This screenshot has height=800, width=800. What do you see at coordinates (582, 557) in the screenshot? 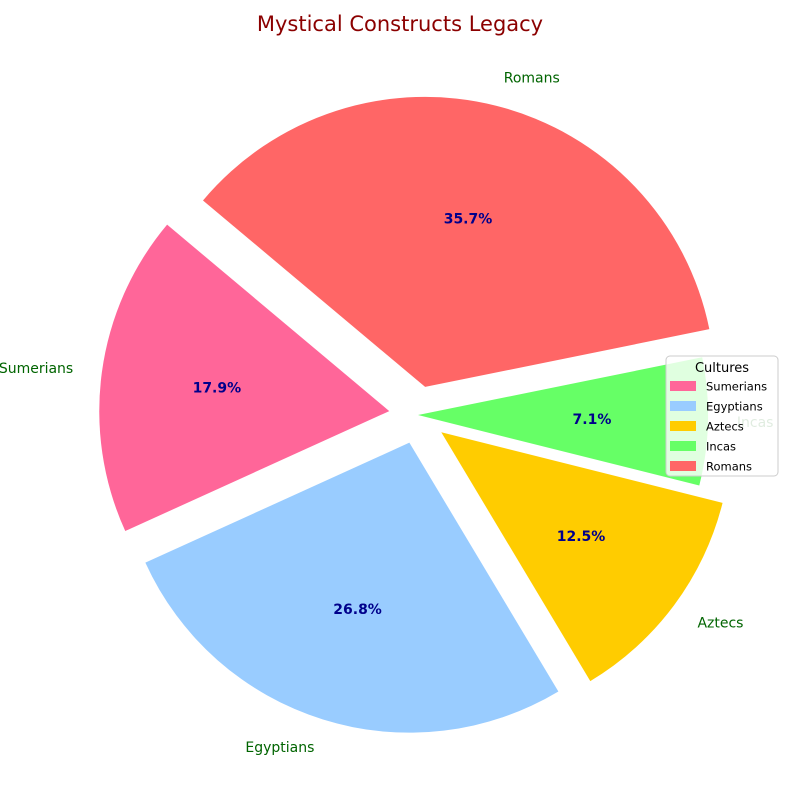
I see `pie-slice-aztecs` at bounding box center [582, 557].